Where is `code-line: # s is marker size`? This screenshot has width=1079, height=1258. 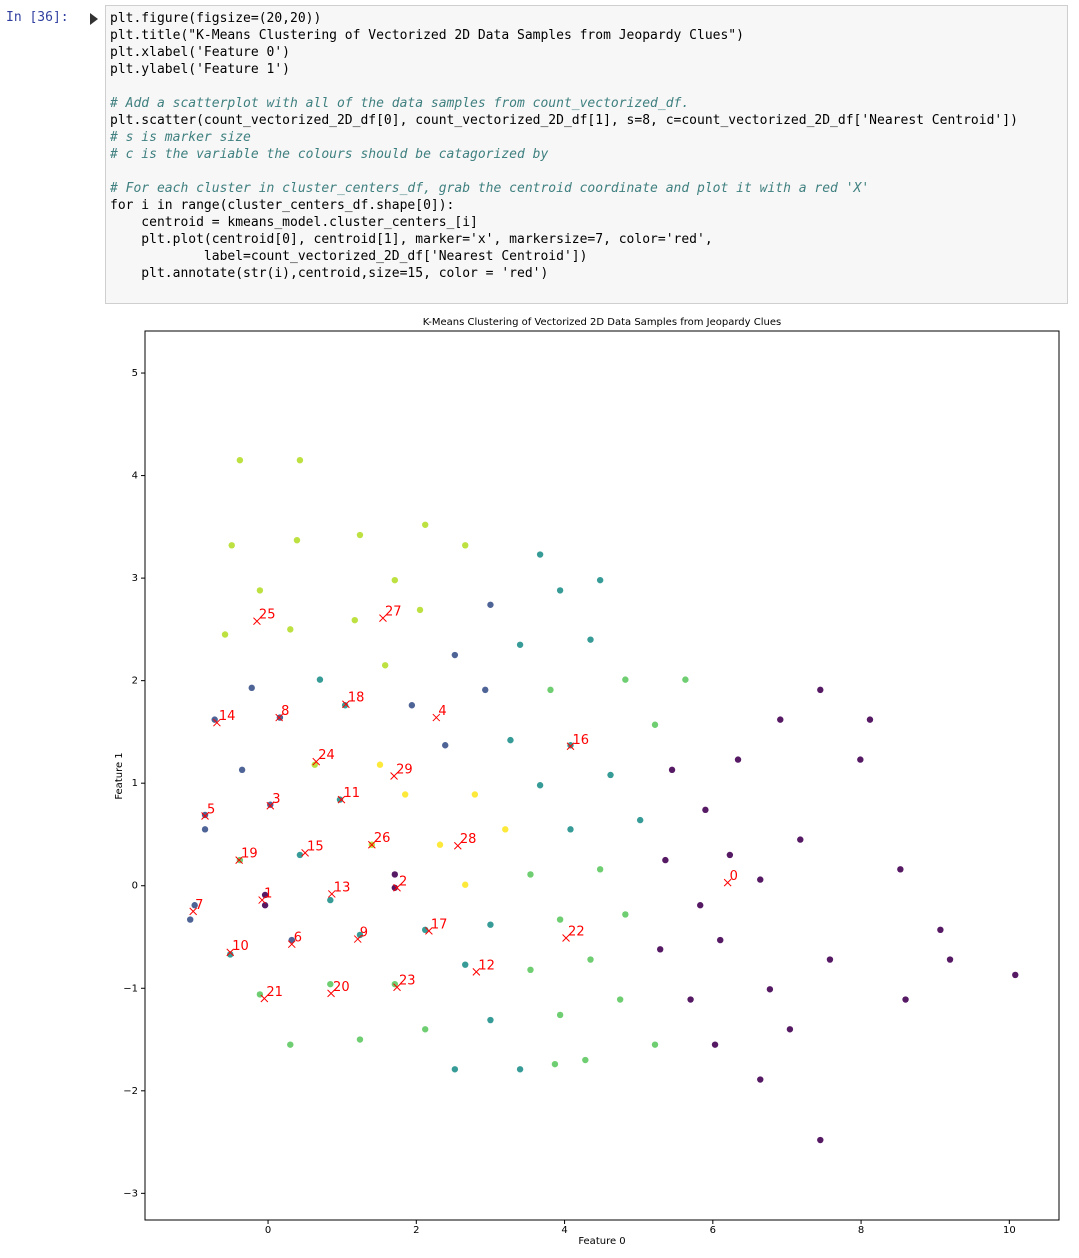
code-line: # s is marker size is located at coordinates (180, 137).